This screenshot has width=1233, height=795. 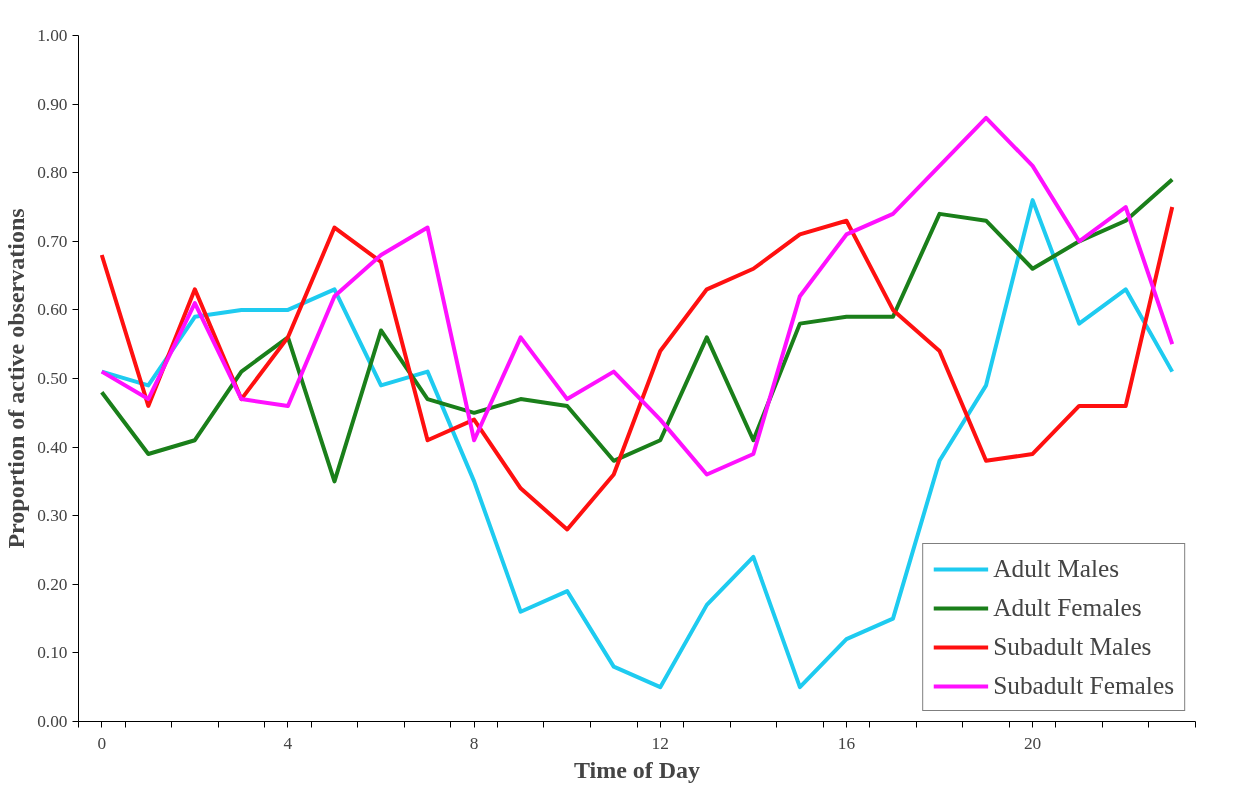 What do you see at coordinates (474, 743) in the screenshot?
I see `x-tick-label: 8` at bounding box center [474, 743].